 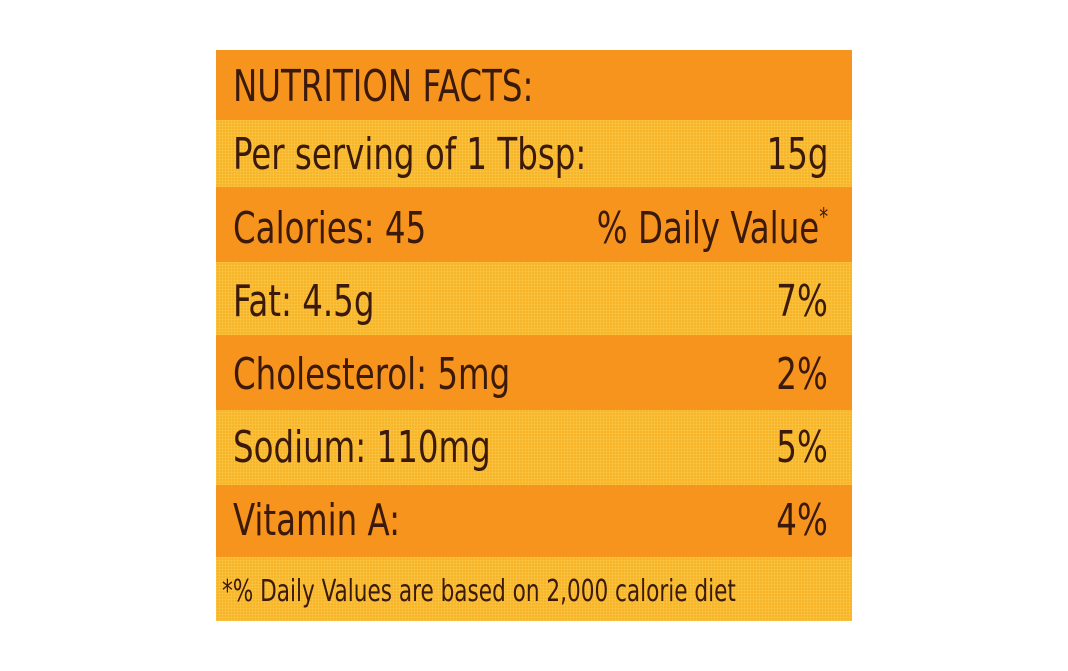 I want to click on nutrient-value: 7%, so click(x=802, y=301).